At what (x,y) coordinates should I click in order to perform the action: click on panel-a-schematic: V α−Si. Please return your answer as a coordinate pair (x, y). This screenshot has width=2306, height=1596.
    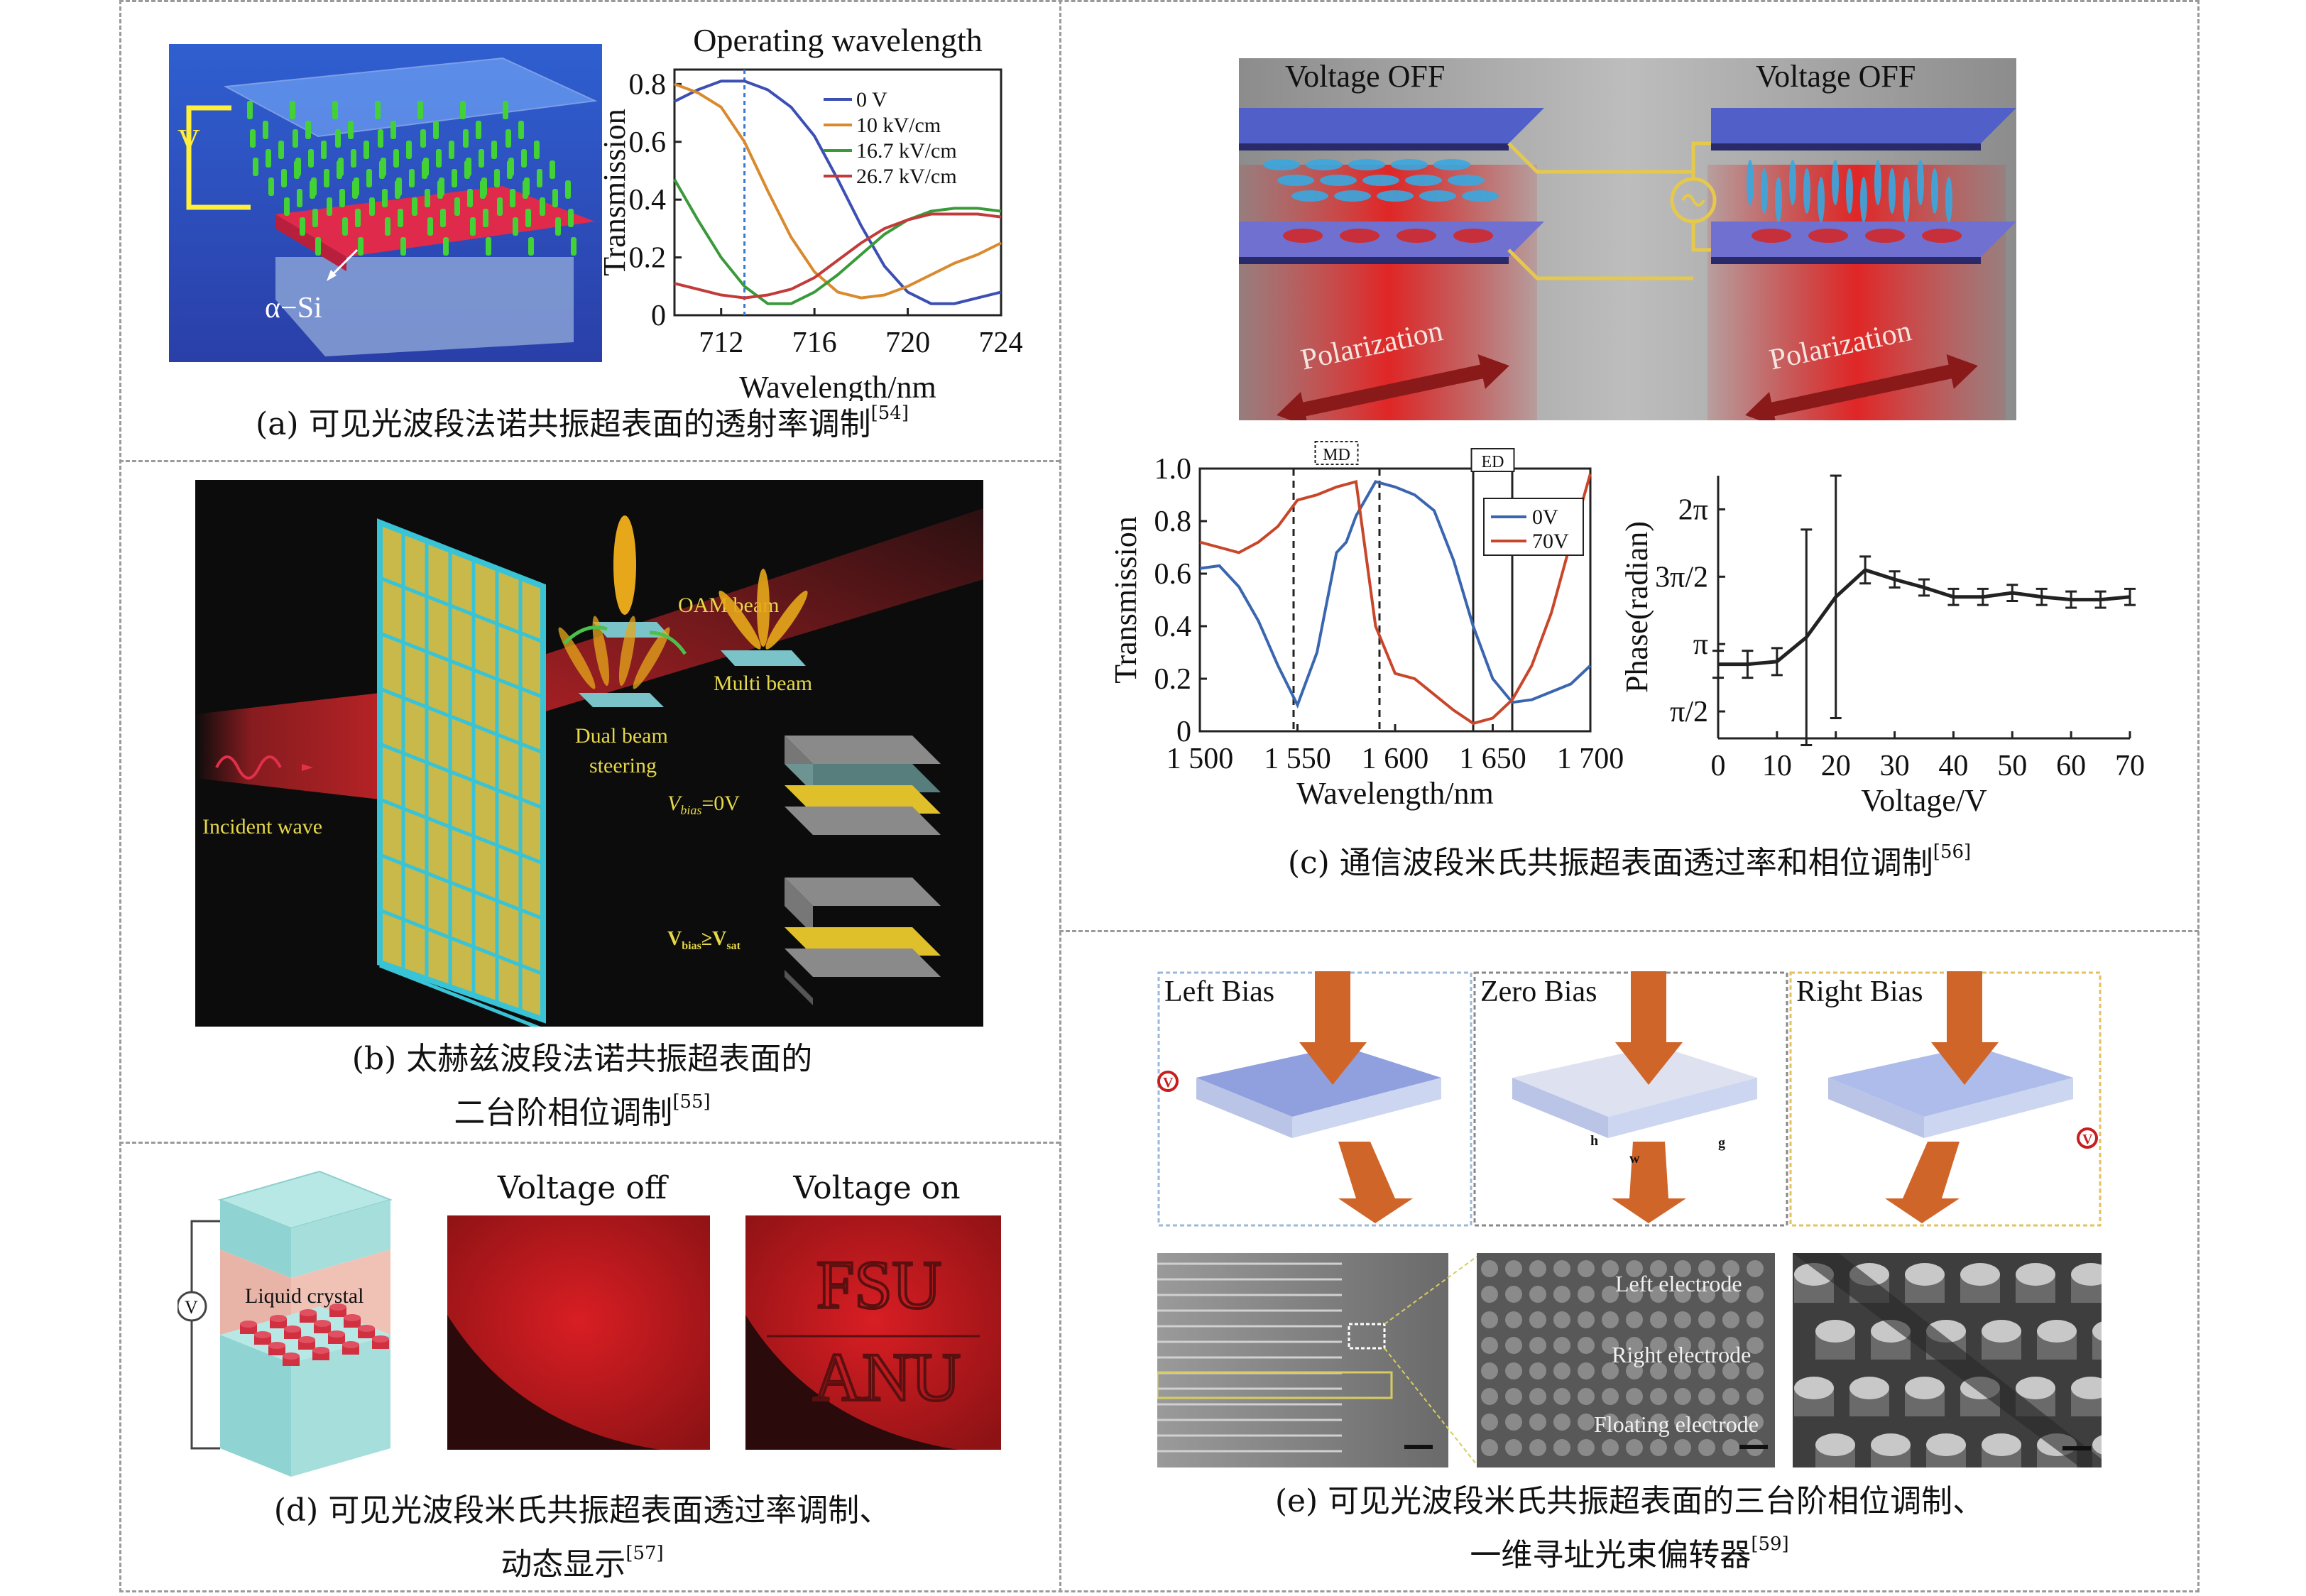
    Looking at the image, I should click on (386, 203).